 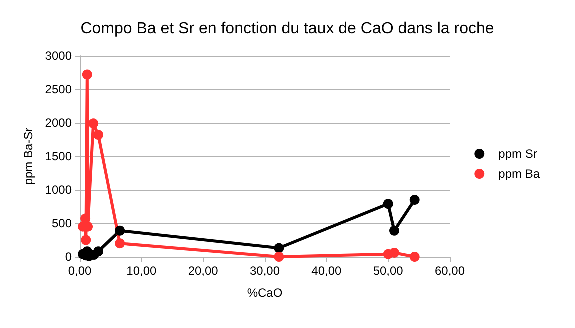 I want to click on x-tick-label: 20,00, so click(x=203, y=271).